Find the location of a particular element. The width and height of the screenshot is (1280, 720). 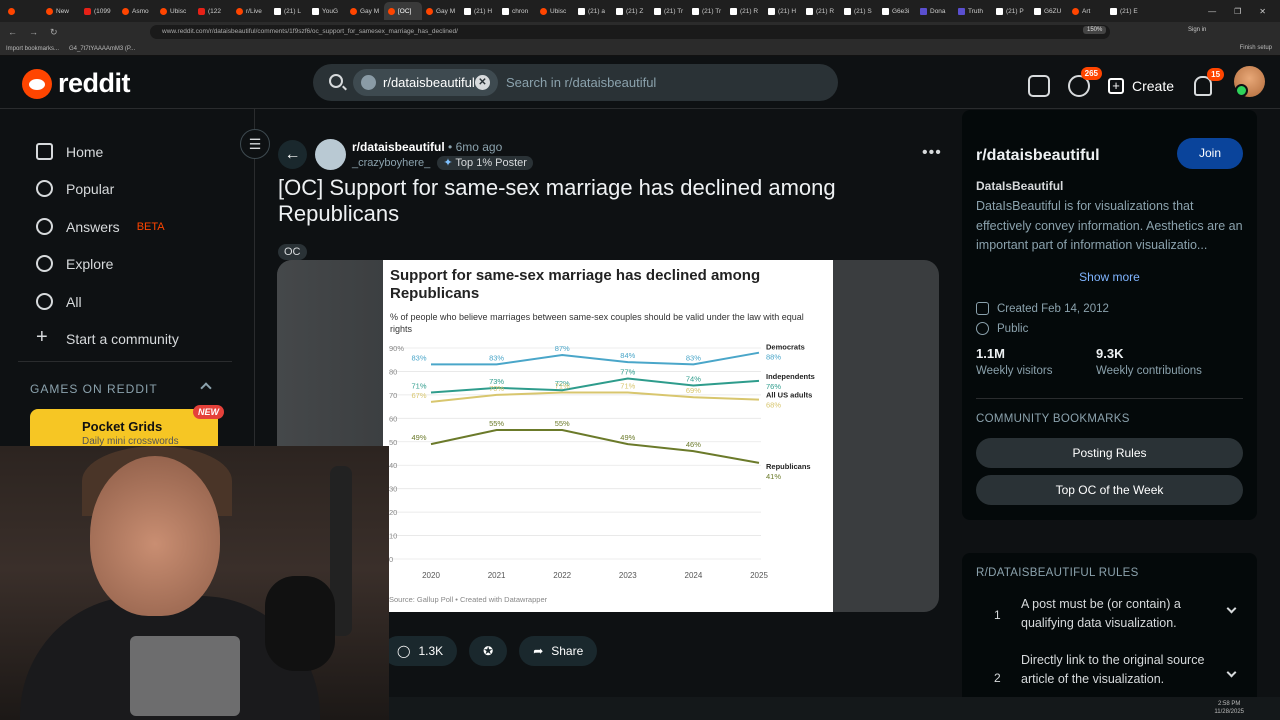

browser-tab: New is located at coordinates (61, 11).